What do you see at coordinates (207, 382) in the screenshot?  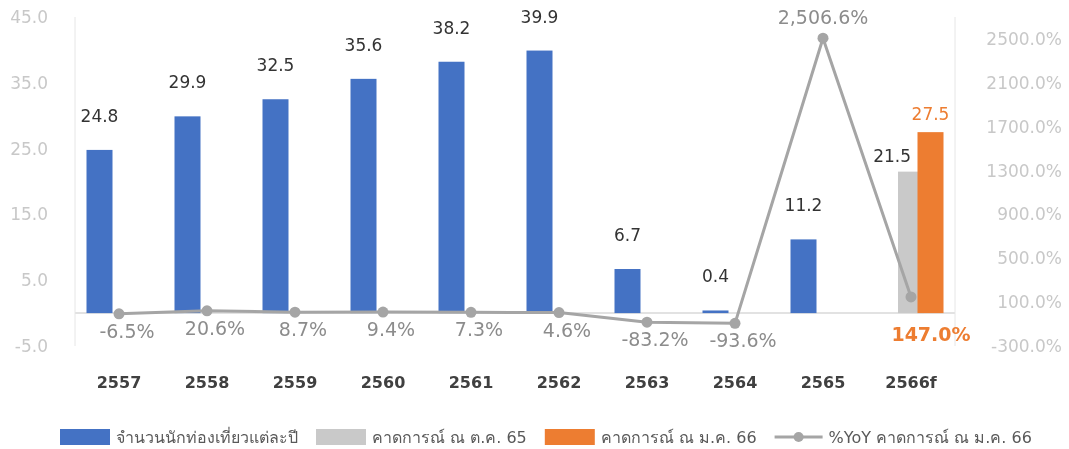 I see `x-tick-label: 2558` at bounding box center [207, 382].